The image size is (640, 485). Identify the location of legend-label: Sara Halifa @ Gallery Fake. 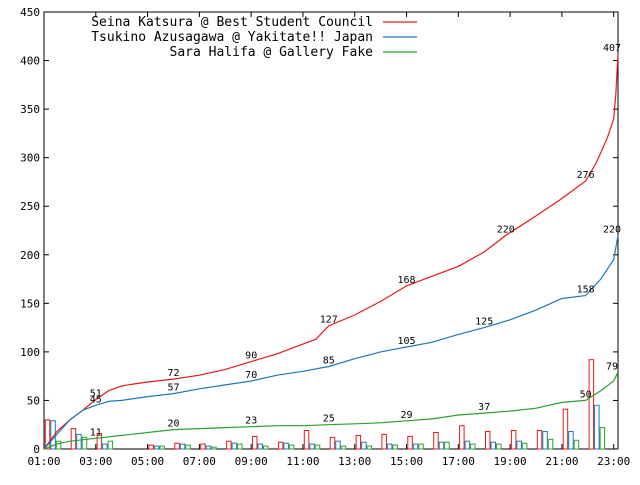
(272, 52).